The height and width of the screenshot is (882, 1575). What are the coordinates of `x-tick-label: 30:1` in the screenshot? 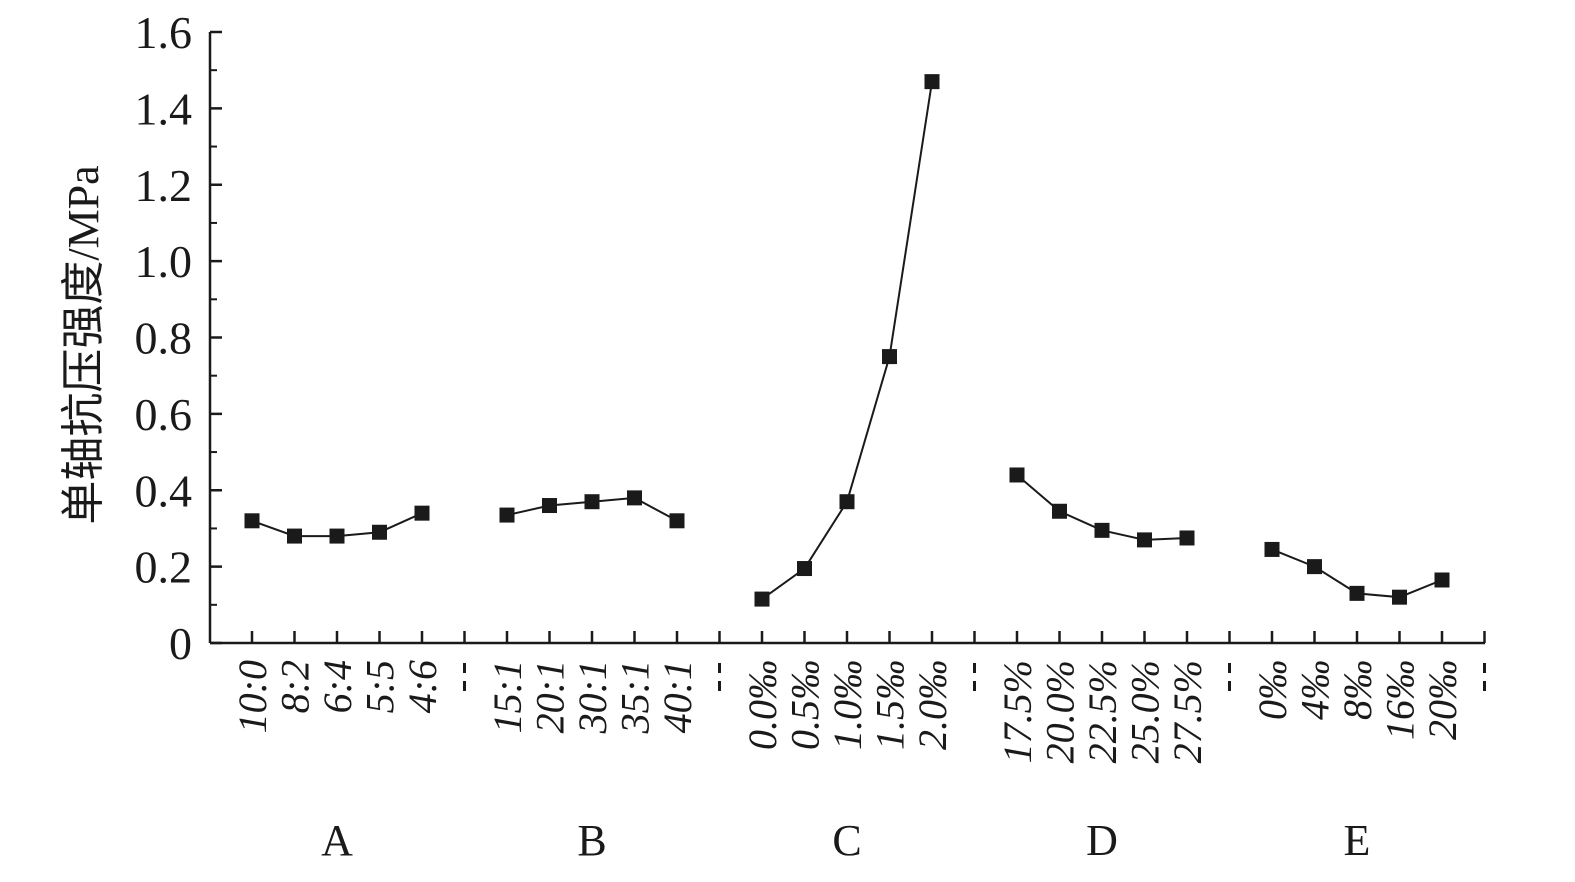 It's located at (592, 697).